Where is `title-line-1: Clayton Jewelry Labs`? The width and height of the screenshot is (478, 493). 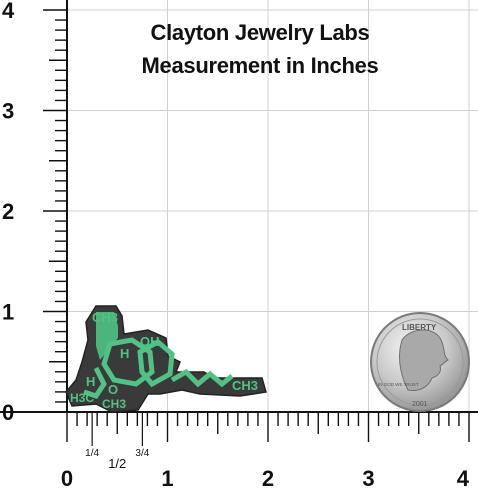
title-line-1: Clayton Jewelry Labs is located at coordinates (260, 33).